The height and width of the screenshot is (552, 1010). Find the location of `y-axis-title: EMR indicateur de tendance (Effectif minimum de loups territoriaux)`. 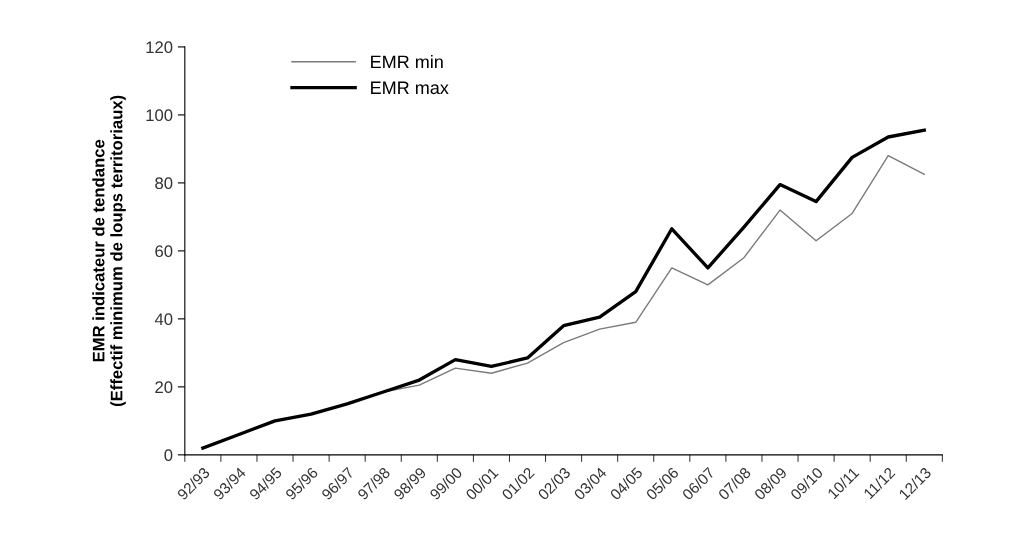

y-axis-title: EMR indicateur de tendance (Effectif minimum de loups territoriaux) is located at coordinates (109, 251).